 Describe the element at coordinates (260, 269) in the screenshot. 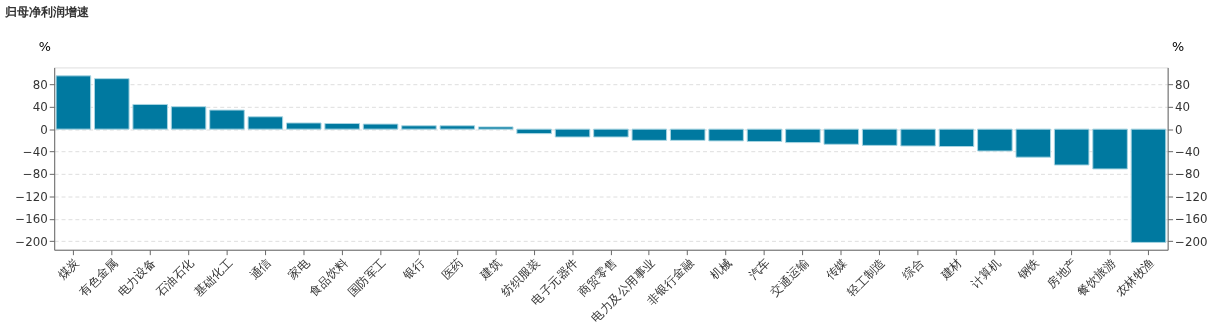

I see `x-tick-label: 通信` at that location.